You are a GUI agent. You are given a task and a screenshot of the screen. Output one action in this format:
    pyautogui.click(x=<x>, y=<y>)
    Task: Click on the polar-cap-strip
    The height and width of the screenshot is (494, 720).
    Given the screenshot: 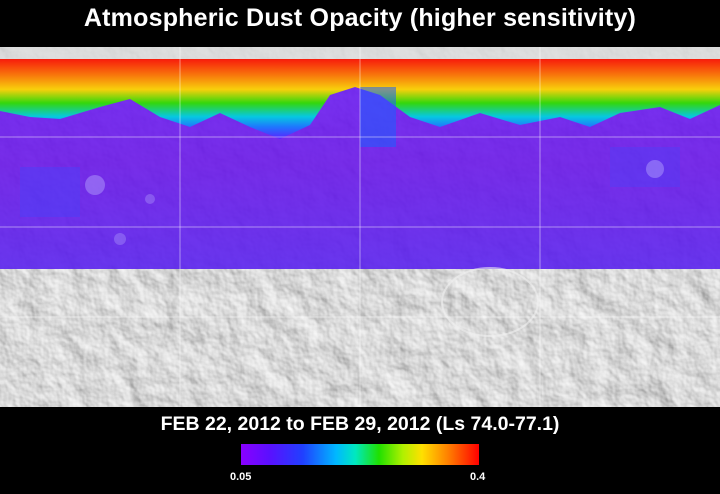 What is the action you would take?
    pyautogui.click(x=360, y=53)
    